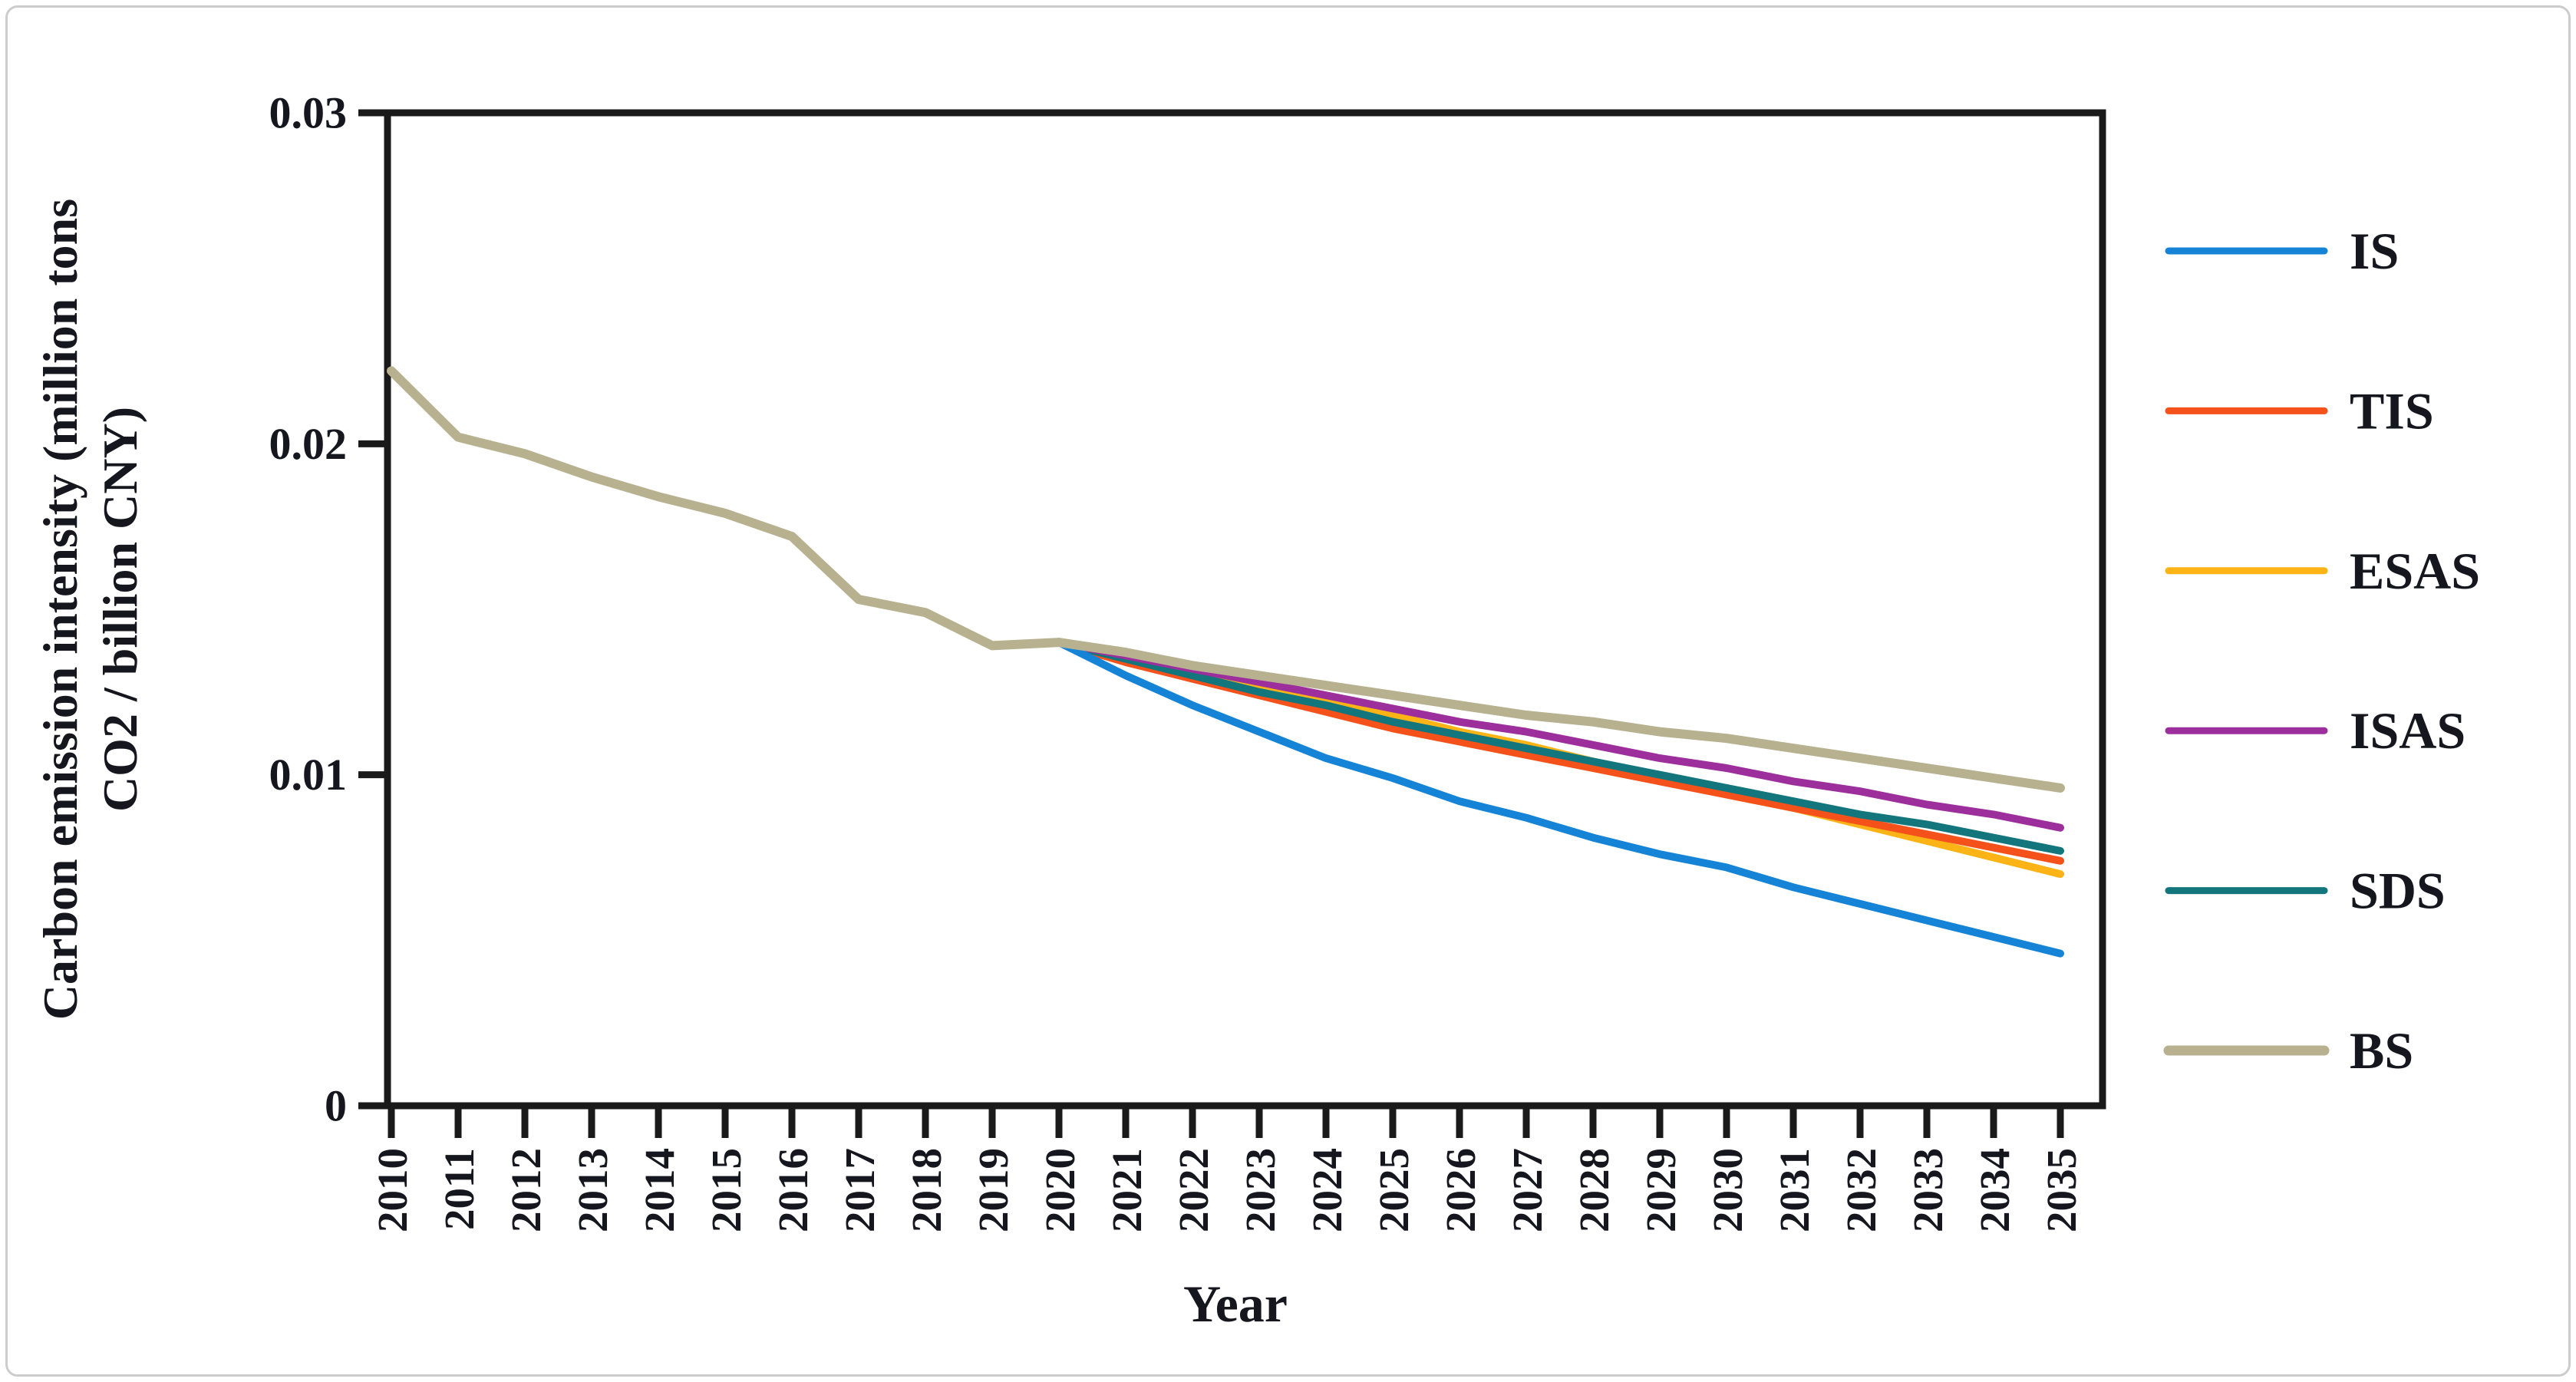  Describe the element at coordinates (1795, 1190) in the screenshot. I see `x-tick-label-2031: 2031` at that location.